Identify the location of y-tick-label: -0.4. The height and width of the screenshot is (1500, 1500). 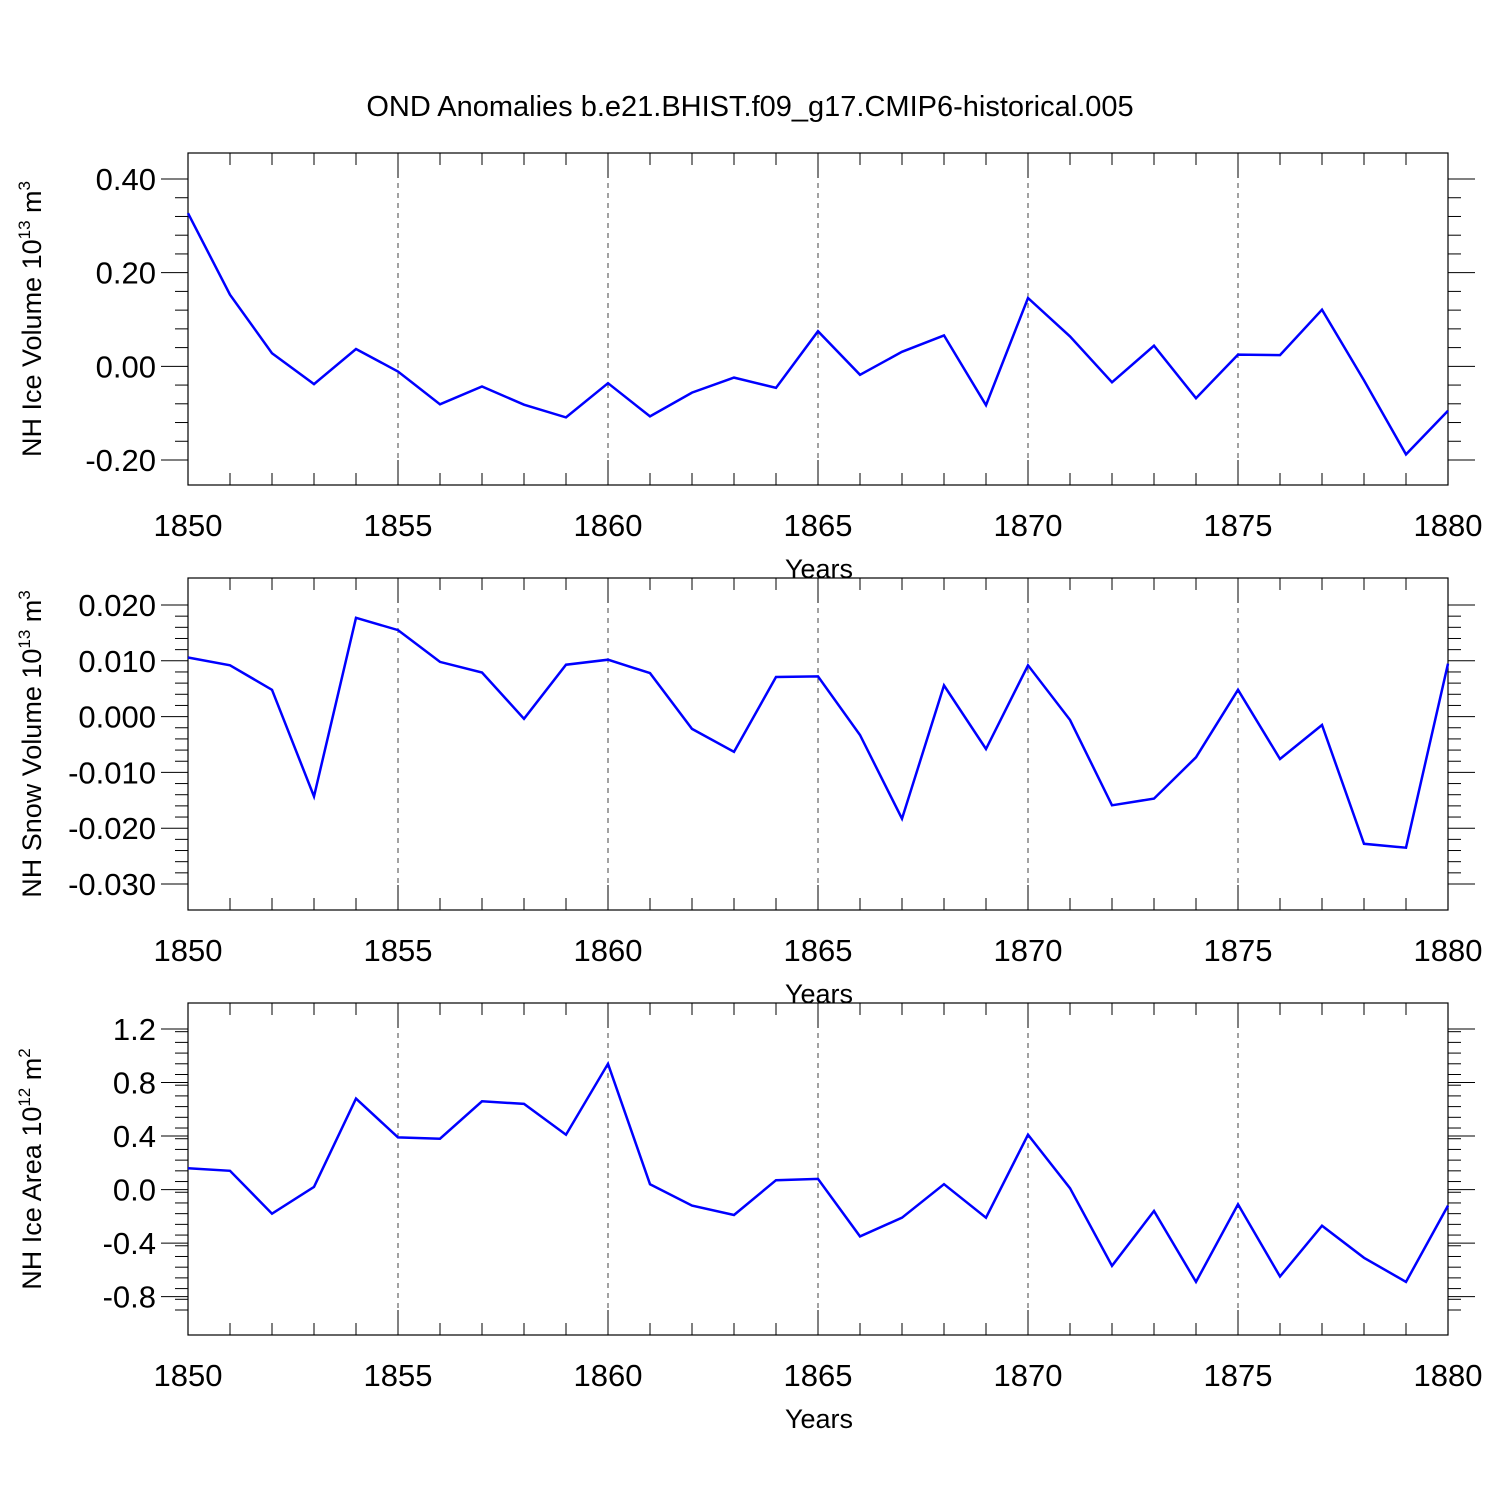
(129, 1243).